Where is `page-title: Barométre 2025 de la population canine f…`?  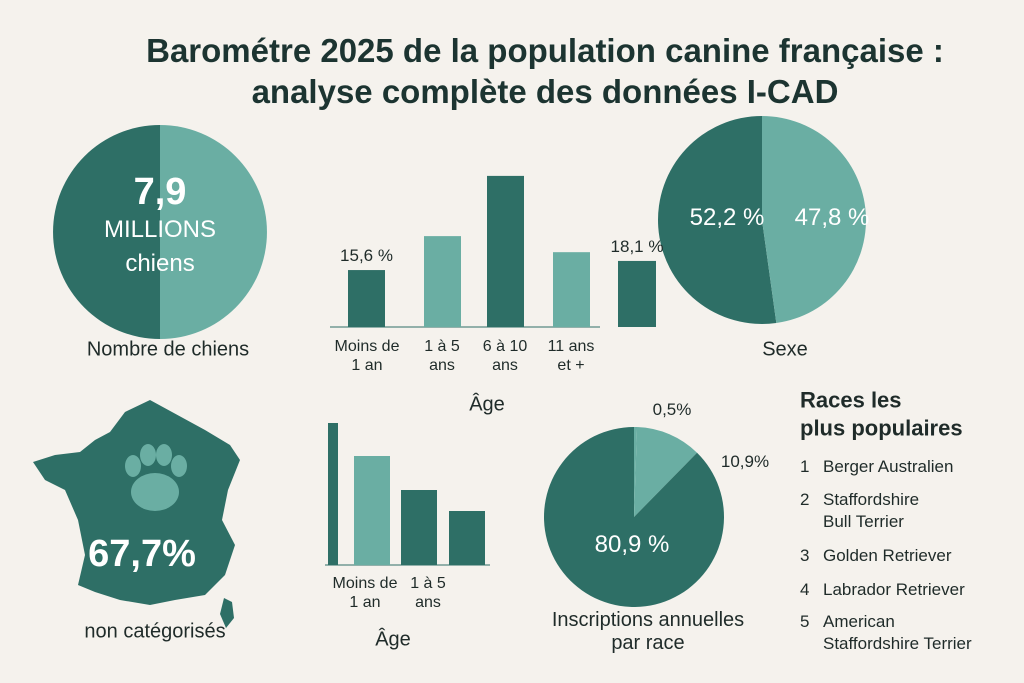
page-title: Barométre 2025 de la population canine f… is located at coordinates (545, 70).